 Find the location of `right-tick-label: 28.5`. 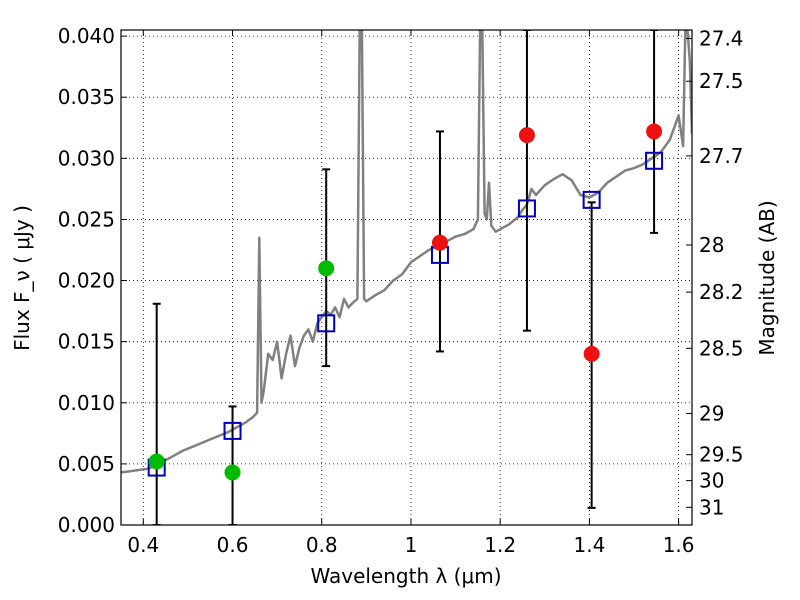

right-tick-label: 28.5 is located at coordinates (721, 348).